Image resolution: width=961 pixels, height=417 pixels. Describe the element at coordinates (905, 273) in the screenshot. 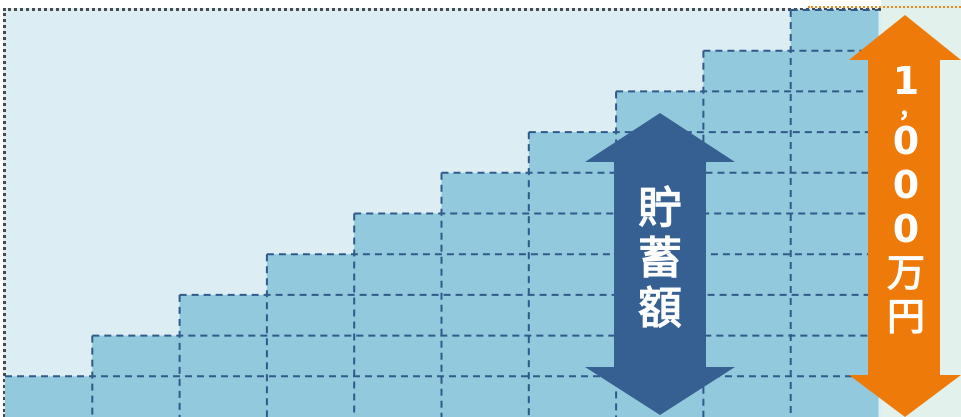

I see `total-char-6: 万` at that location.